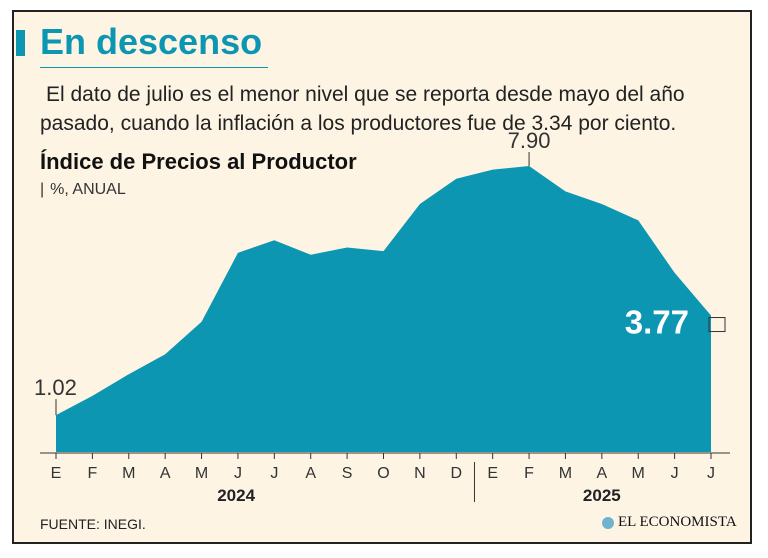 This screenshot has width=768, height=558. I want to click on chart-title: Índice de Precios al Productor, so click(198, 161).